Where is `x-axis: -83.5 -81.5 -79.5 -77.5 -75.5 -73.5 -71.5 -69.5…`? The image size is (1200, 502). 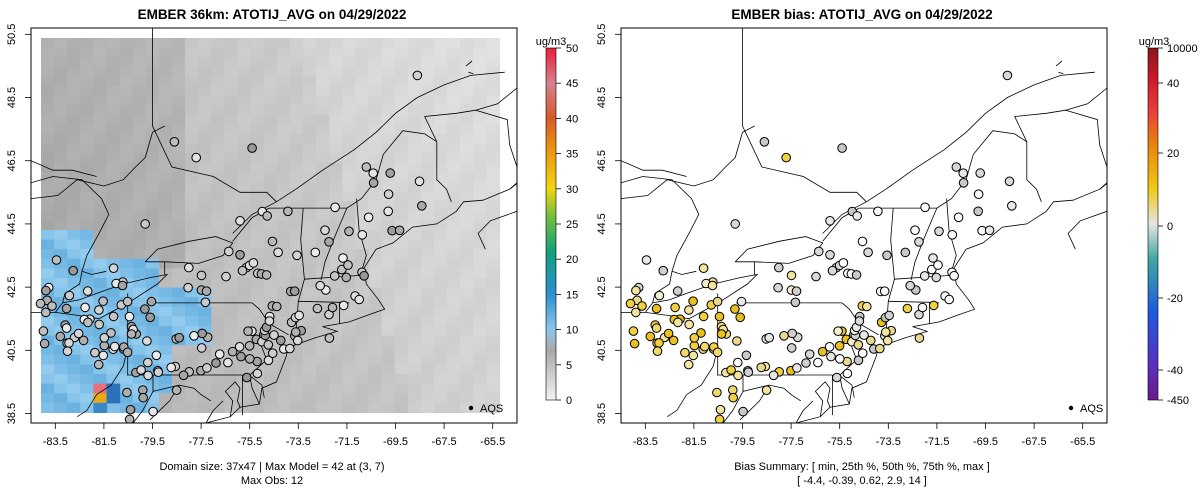 x-axis: -83.5 -81.5 -79.5 -77.5 -75.5 -73.5 -71.5 -69.5… is located at coordinates (274, 435).